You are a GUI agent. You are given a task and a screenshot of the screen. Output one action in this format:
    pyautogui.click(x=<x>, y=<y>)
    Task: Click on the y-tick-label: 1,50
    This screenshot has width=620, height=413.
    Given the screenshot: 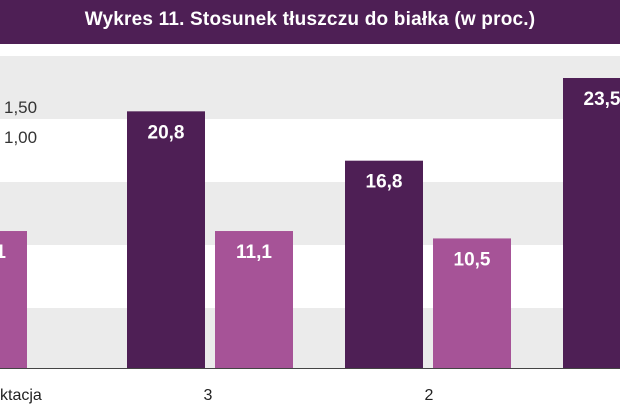 What is the action you would take?
    pyautogui.click(x=20, y=107)
    